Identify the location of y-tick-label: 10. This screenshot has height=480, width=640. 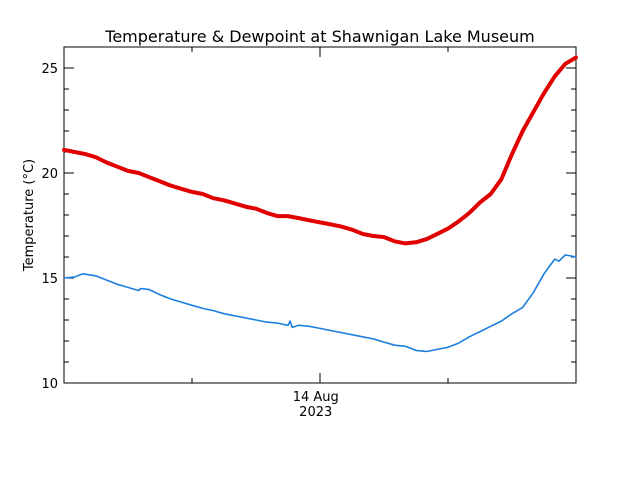
(49, 384).